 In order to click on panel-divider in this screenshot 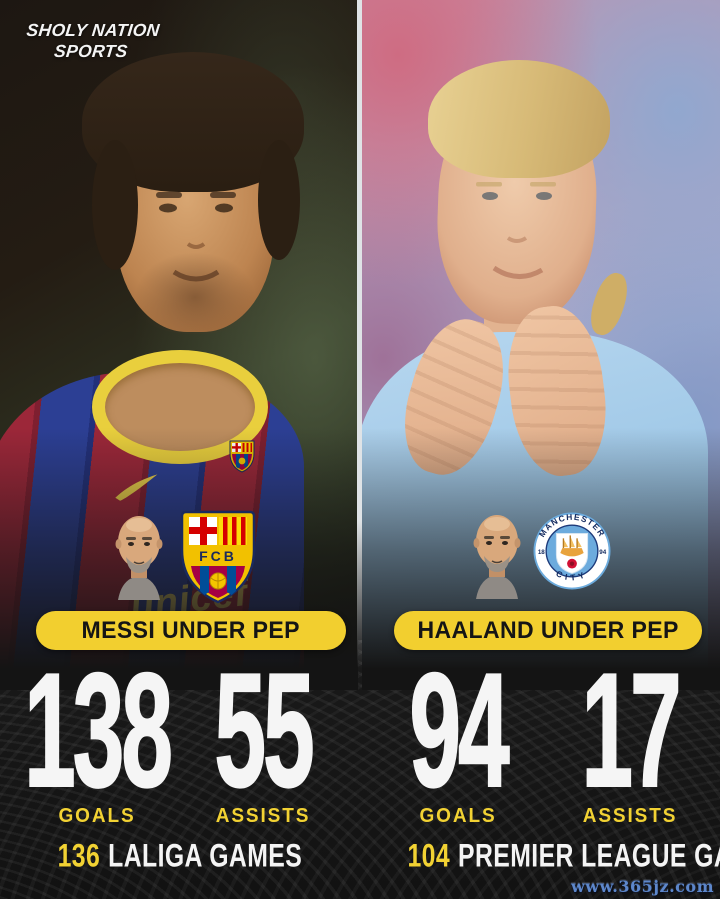, I will do `click(359, 334)`.